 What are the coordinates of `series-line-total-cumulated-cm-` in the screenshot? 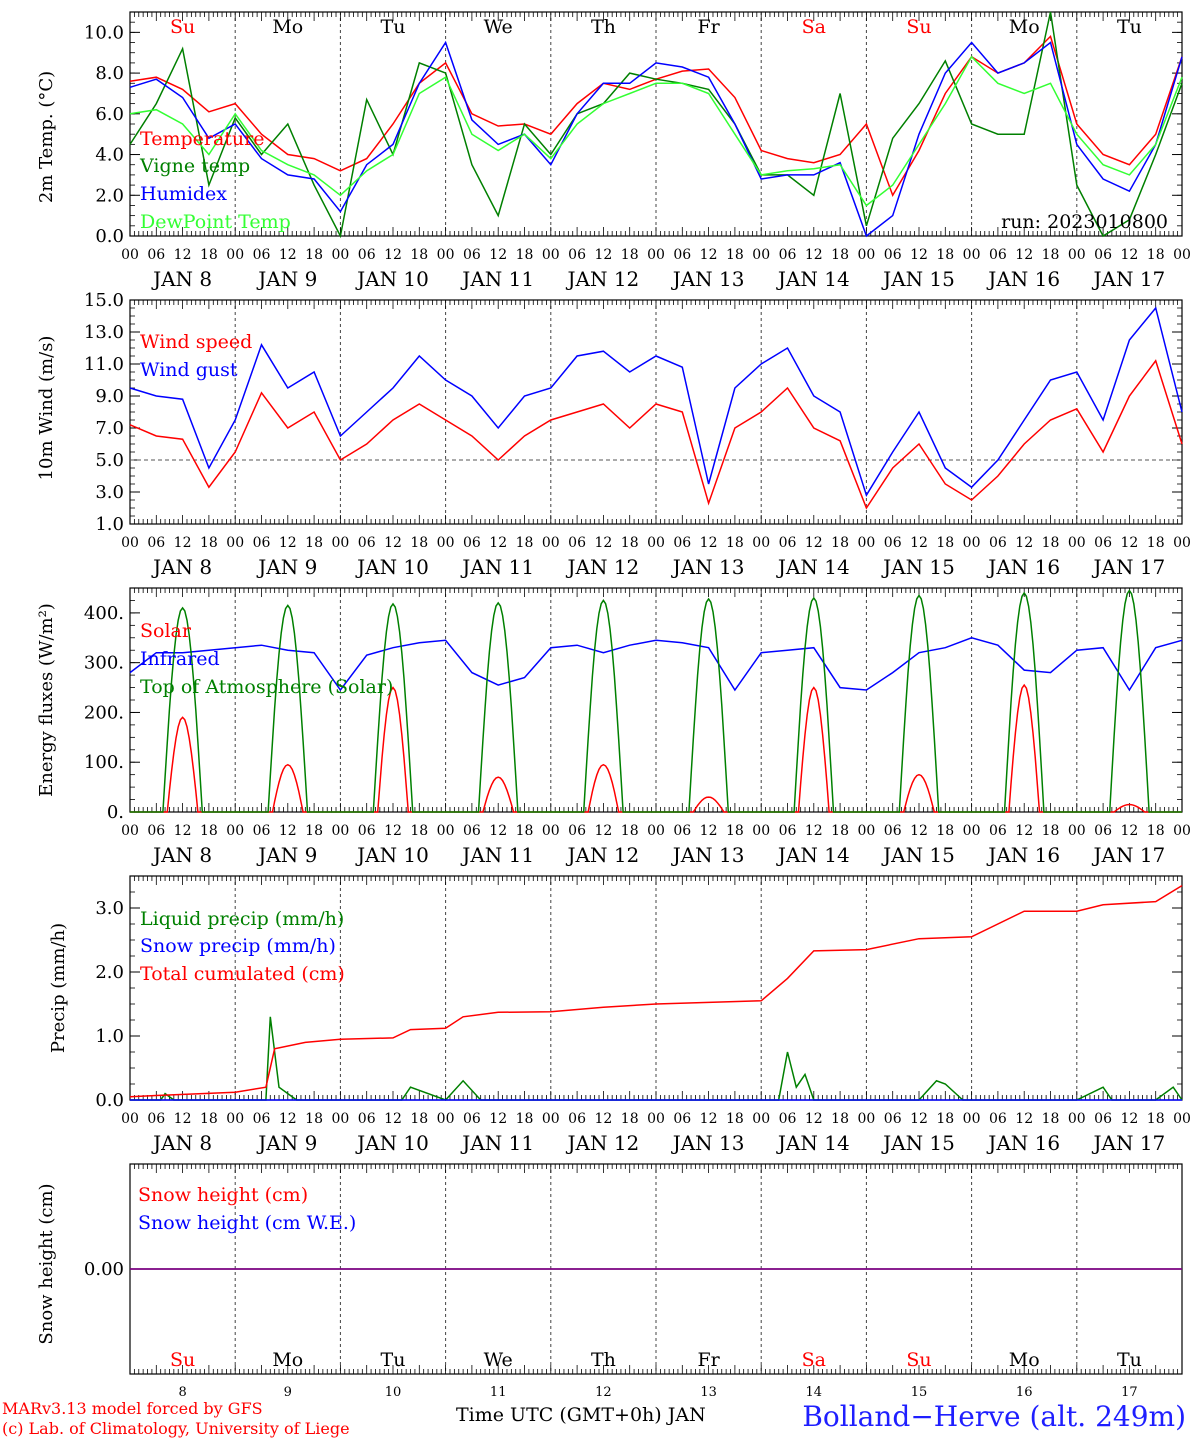 It's located at (656, 991).